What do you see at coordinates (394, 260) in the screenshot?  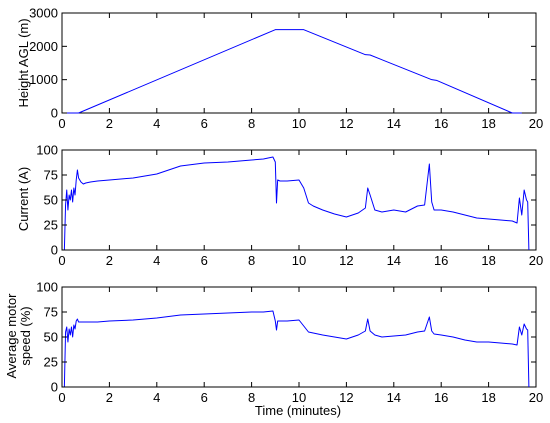 I see `current-xtick-label-7: 14` at bounding box center [394, 260].